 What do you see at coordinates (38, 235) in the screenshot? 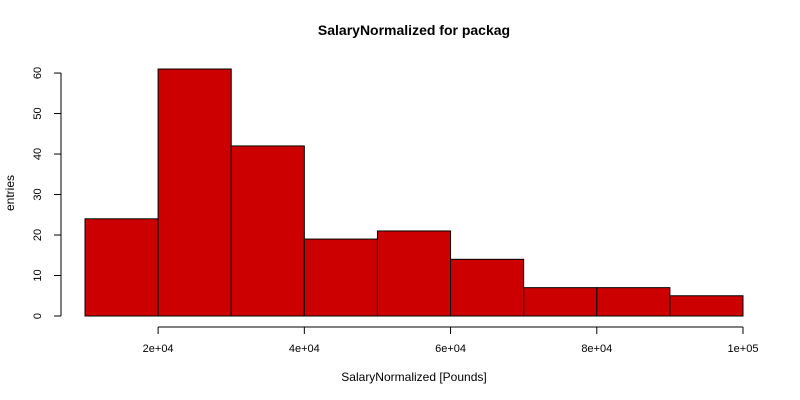
I see `y-tick-label: 20` at bounding box center [38, 235].